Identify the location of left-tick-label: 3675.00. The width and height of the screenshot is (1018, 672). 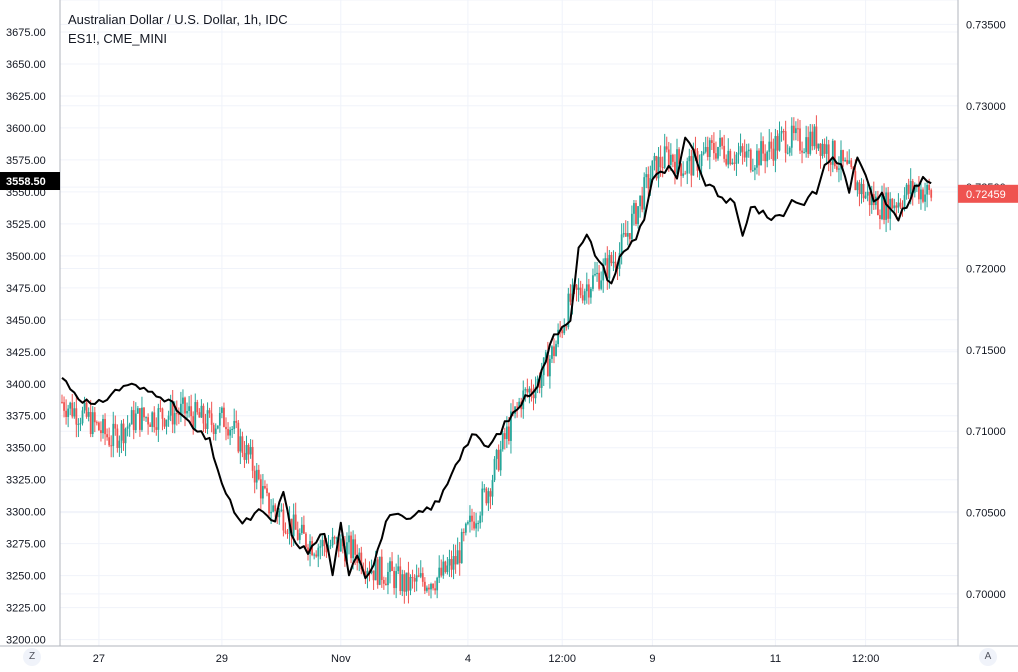
(26, 33).